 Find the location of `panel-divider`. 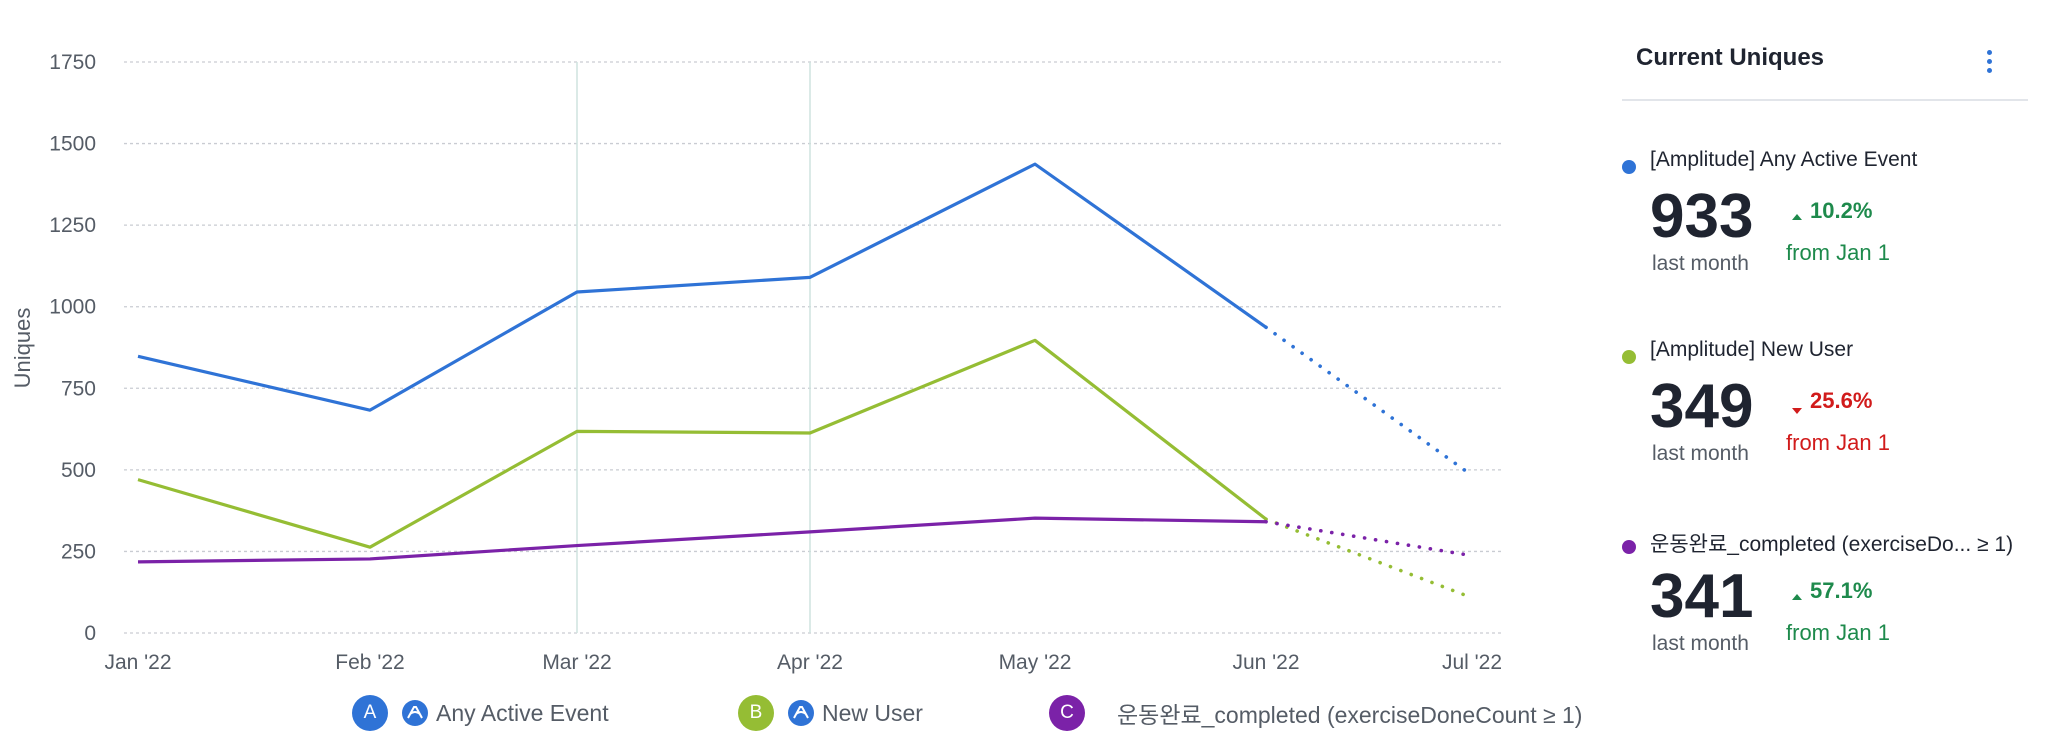

panel-divider is located at coordinates (1825, 100).